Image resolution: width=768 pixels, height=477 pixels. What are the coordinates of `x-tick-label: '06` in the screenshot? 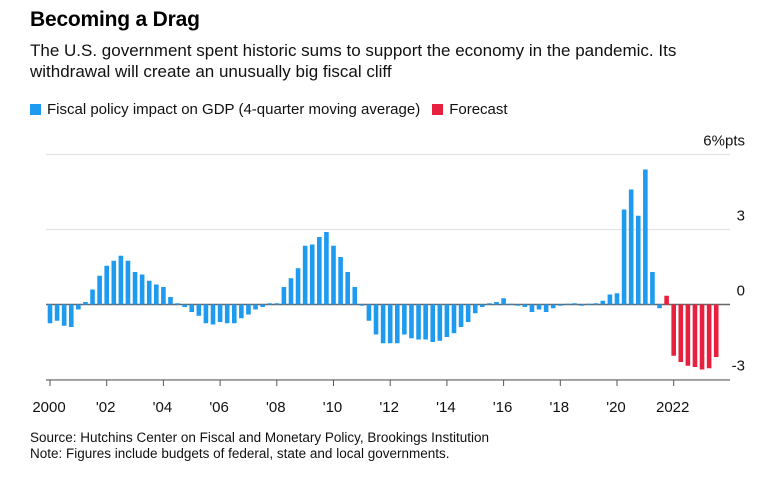 It's located at (219, 407).